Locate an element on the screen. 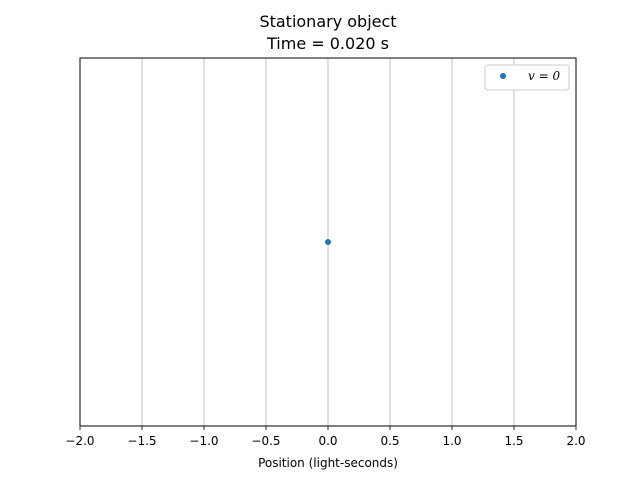  legend-marker is located at coordinates (503, 76).